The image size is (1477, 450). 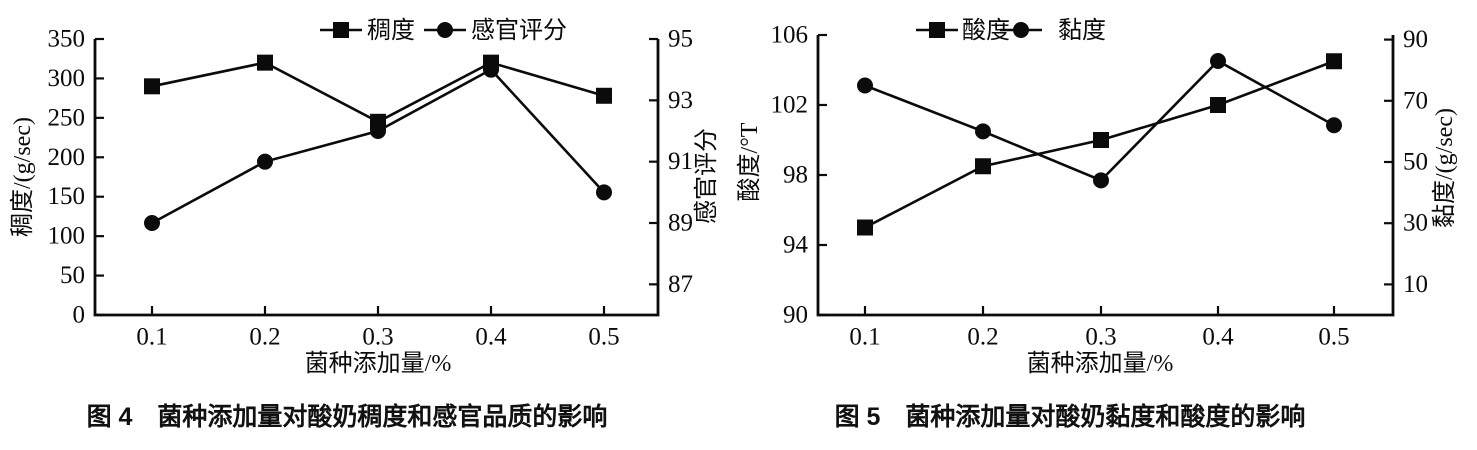 What do you see at coordinates (79, 315) in the screenshot?
I see `left-axis-tick-label: 0` at bounding box center [79, 315].